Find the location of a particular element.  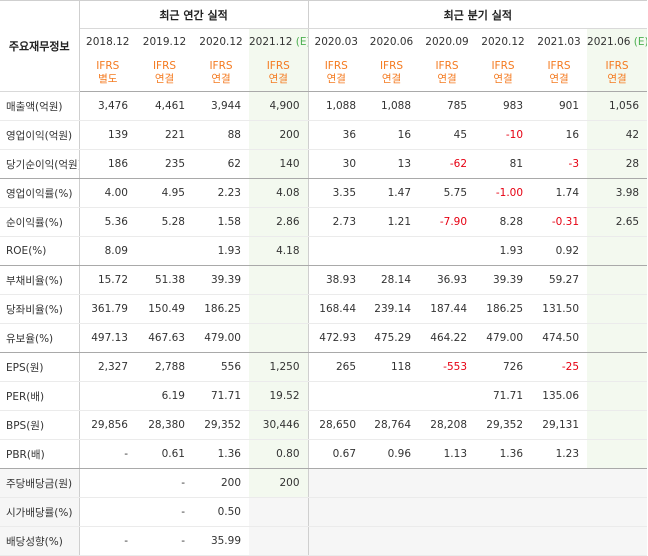

period-header: 2020.09 is located at coordinates (447, 42).